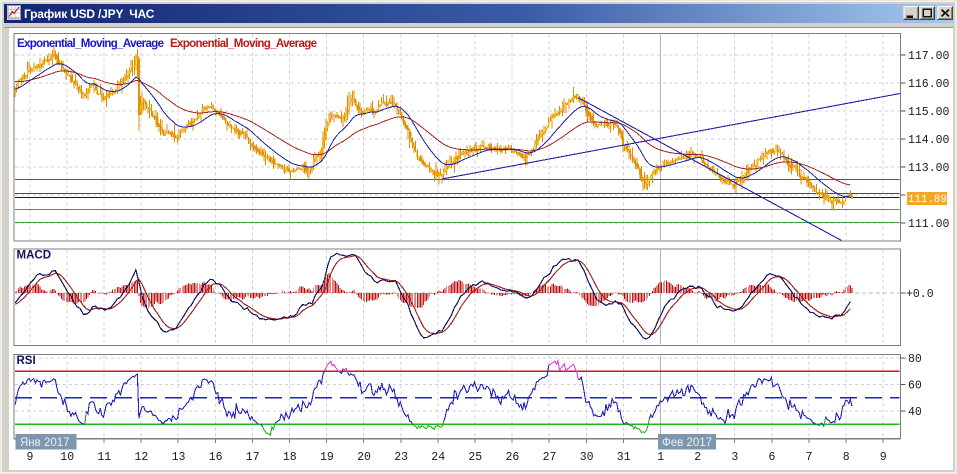 The image size is (957, 474). I want to click on svg-text: 30, so click(587, 457).